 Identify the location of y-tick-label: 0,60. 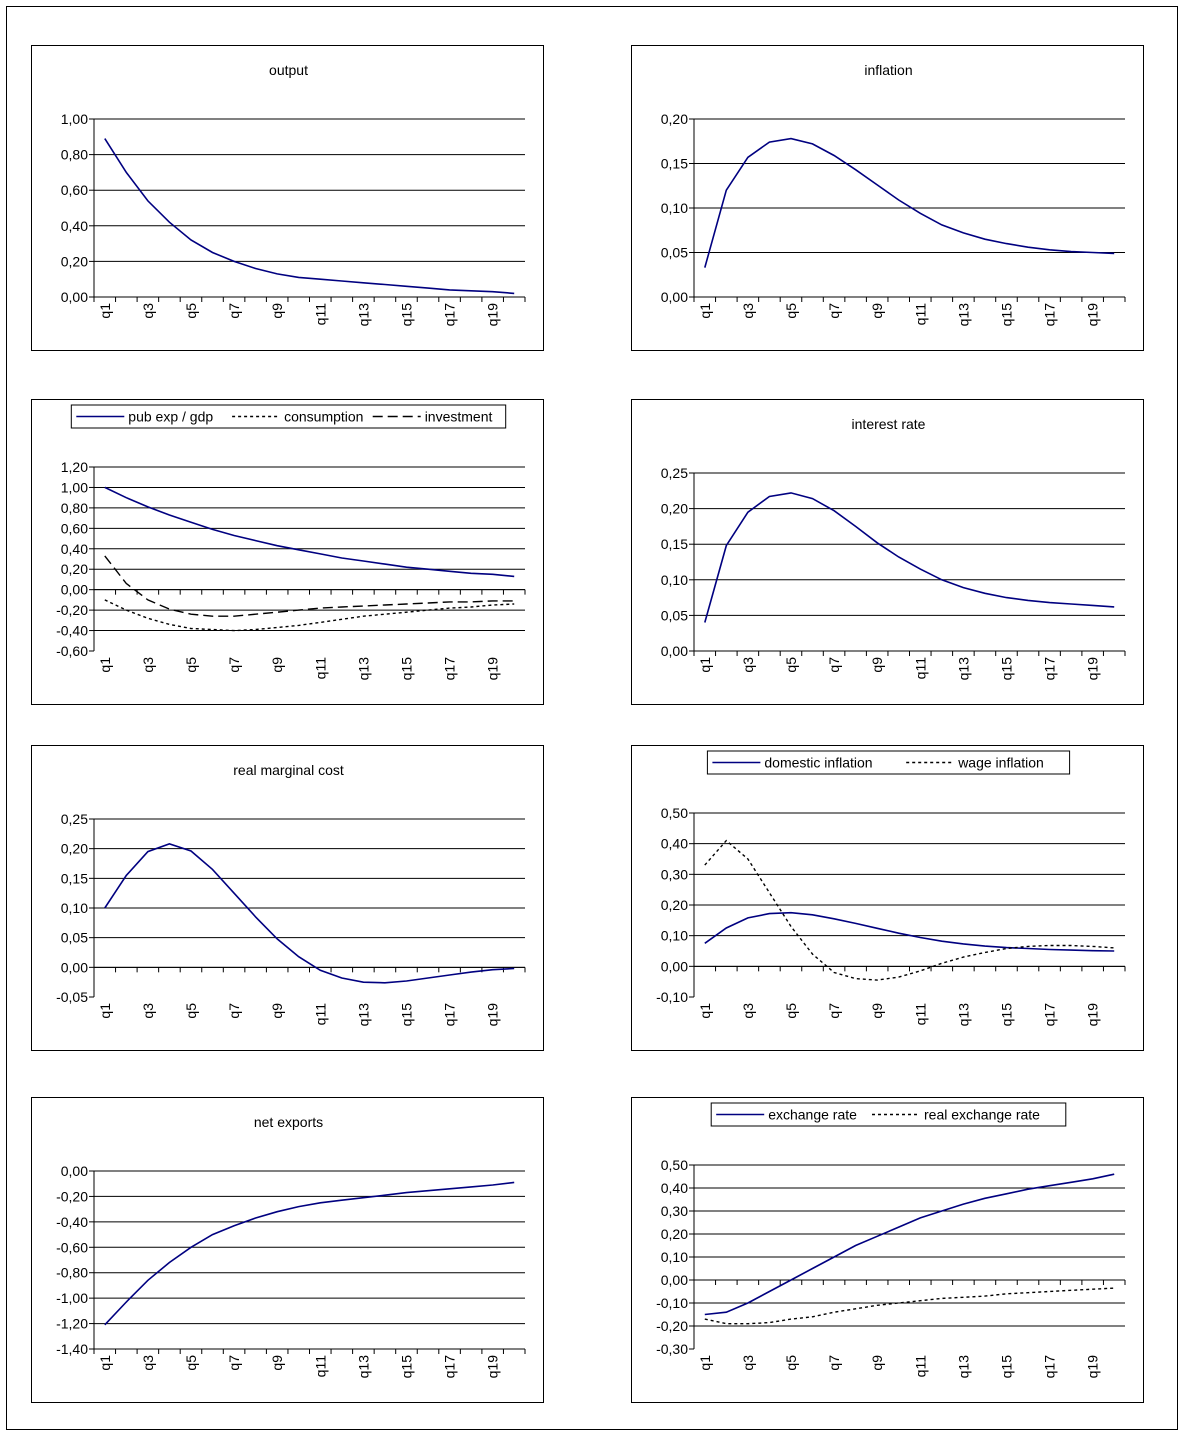
(74, 190).